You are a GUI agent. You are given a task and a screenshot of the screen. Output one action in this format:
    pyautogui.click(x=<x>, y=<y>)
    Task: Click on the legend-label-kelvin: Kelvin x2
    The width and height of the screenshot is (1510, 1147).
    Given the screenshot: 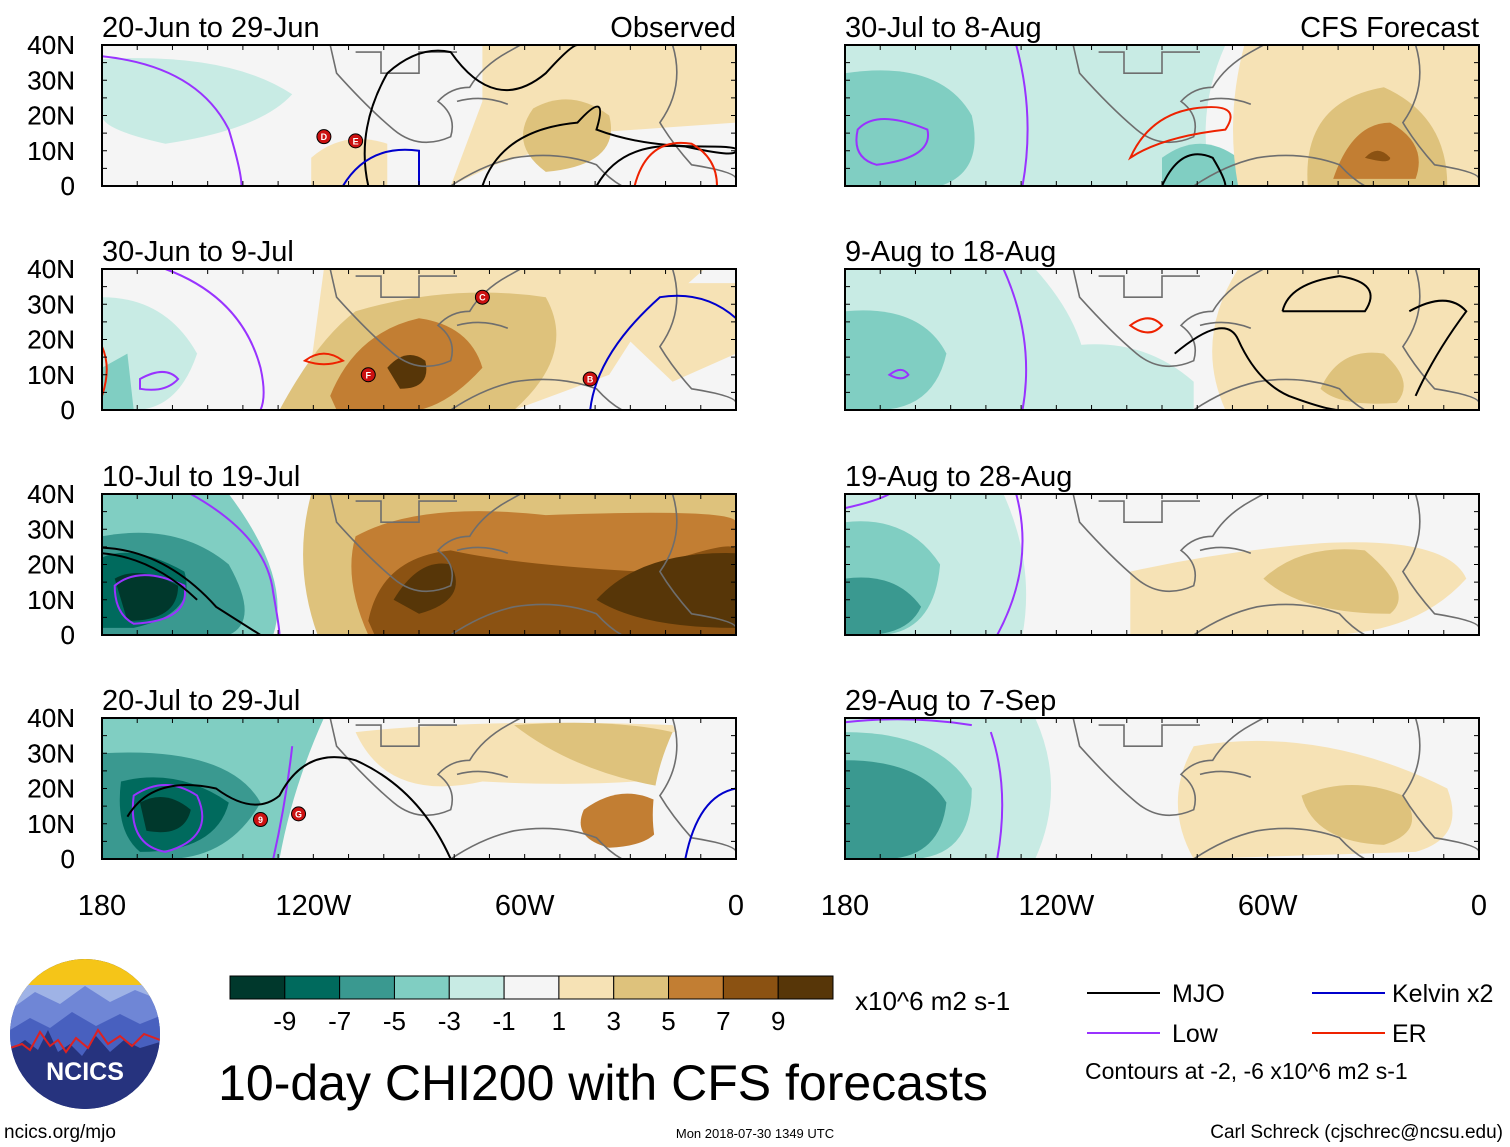 What is the action you would take?
    pyautogui.click(x=1442, y=994)
    